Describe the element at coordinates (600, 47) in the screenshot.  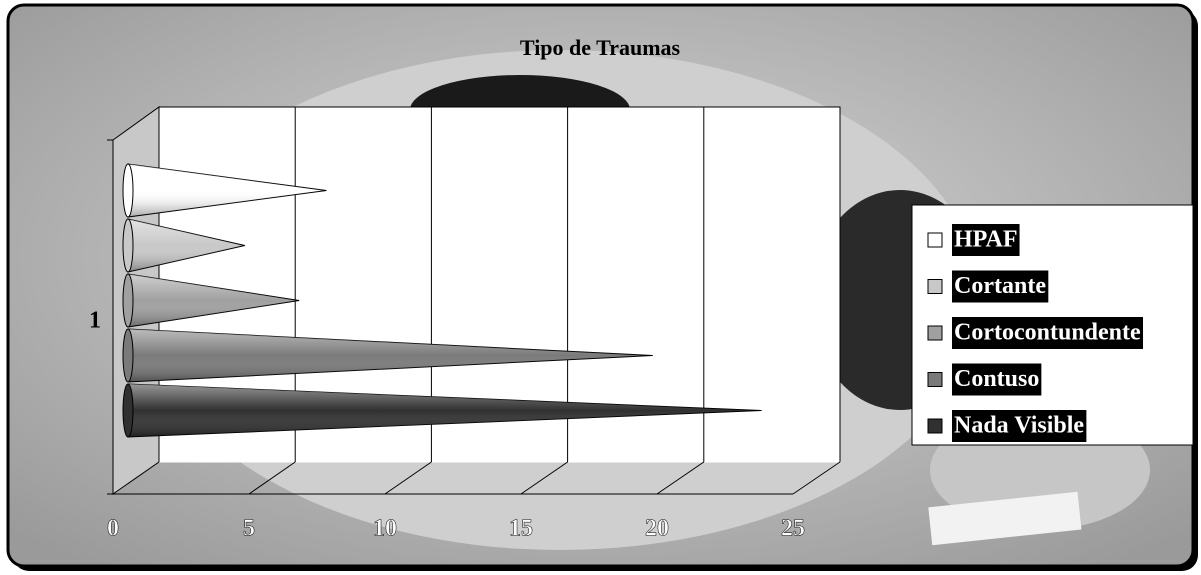
I see `chart-title: Tipo de Traumas` at that location.